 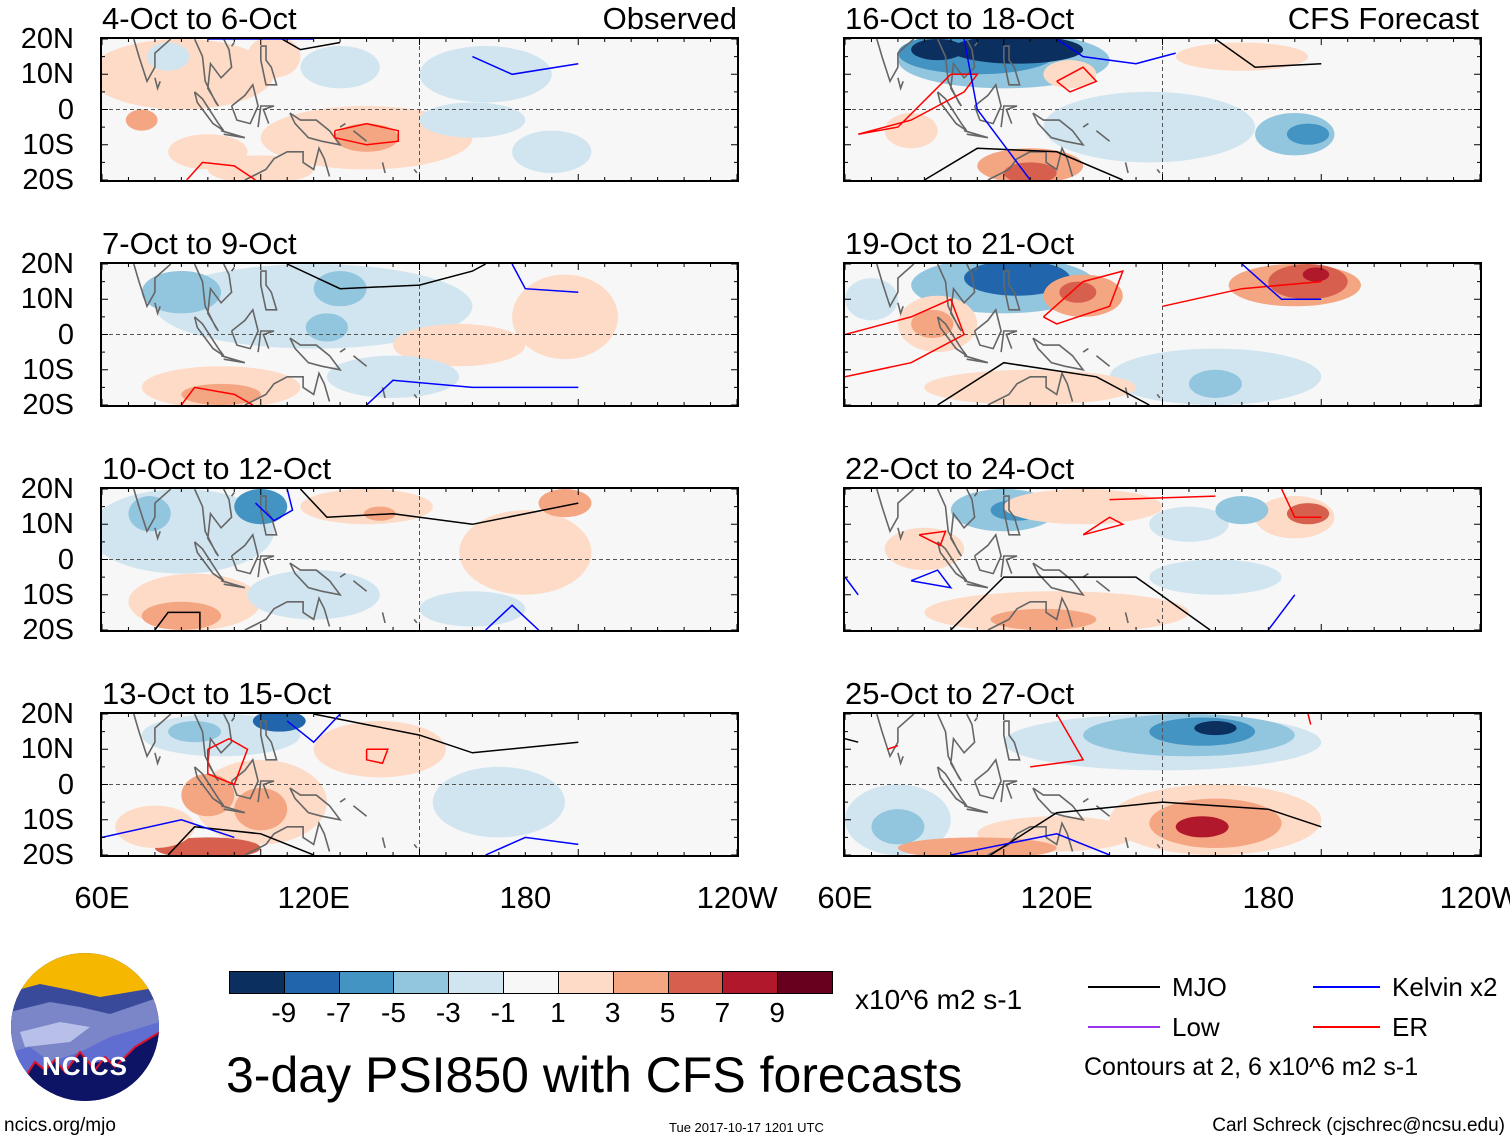 What do you see at coordinates (199, 18) in the screenshot?
I see `panel-title: 4-Oct to 6-Oct` at bounding box center [199, 18].